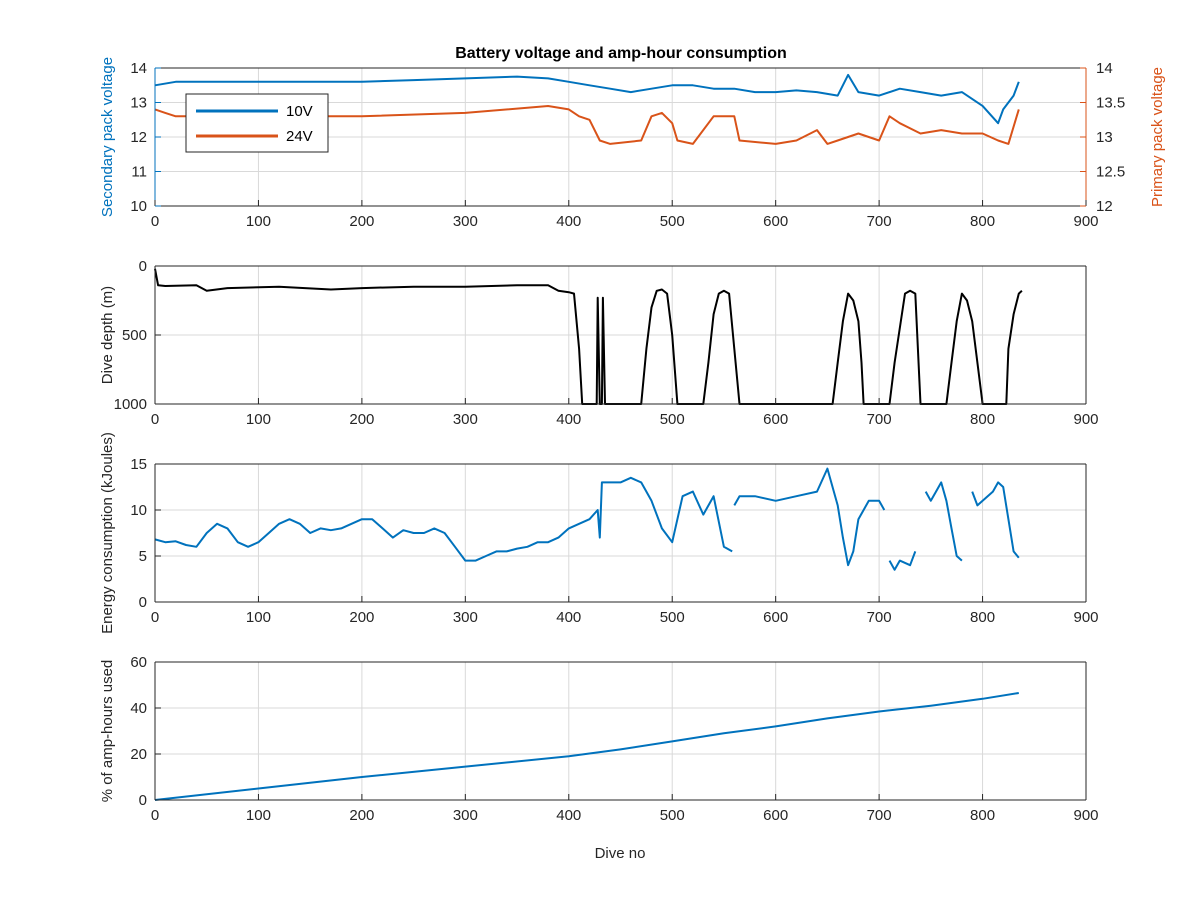  Describe the element at coordinates (138, 68) in the screenshot. I see `y-tick-label: 14` at that location.